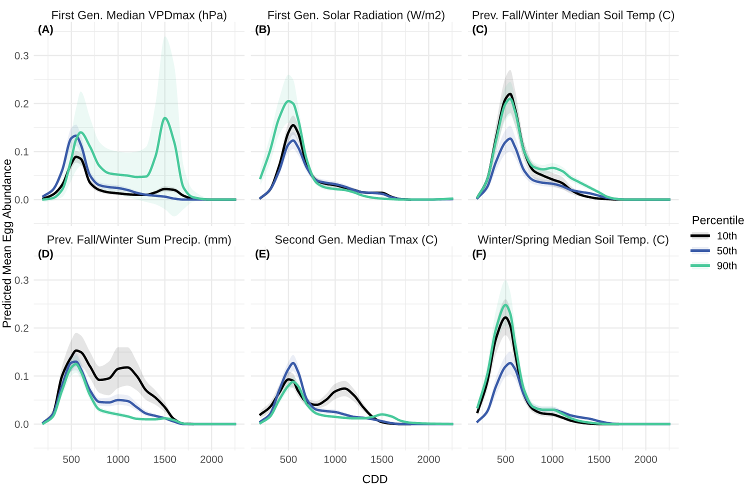  Describe the element at coordinates (573, 16) in the screenshot. I see `chart-title: Prev. Fall/Winter Median Soil Temp (C)` at that location.